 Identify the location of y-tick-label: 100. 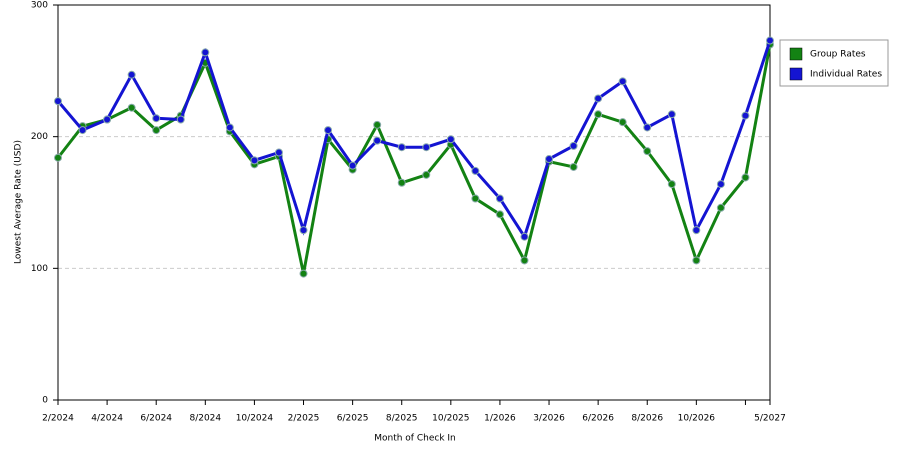
(39, 269).